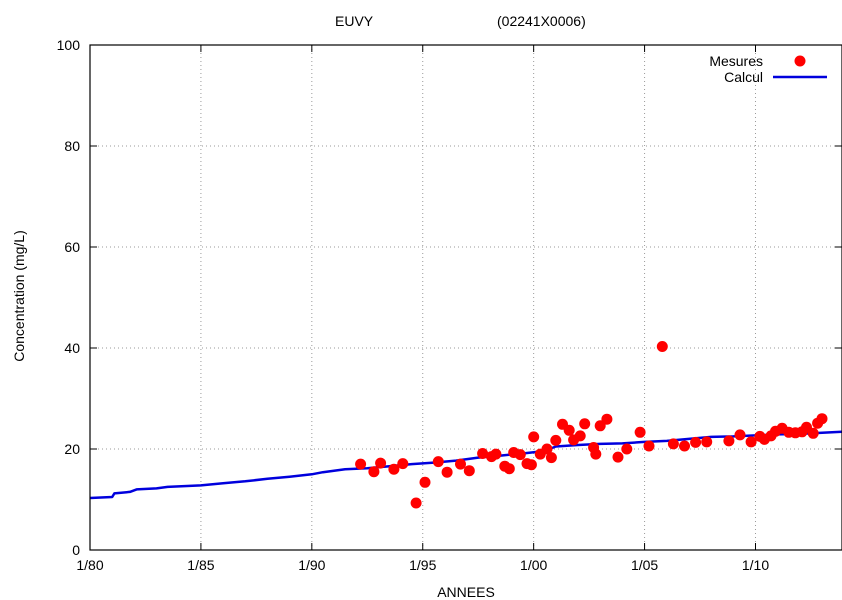 The width and height of the screenshot is (842, 600). Describe the element at coordinates (69, 45) in the screenshot. I see `y-tick-label: 100` at that location.